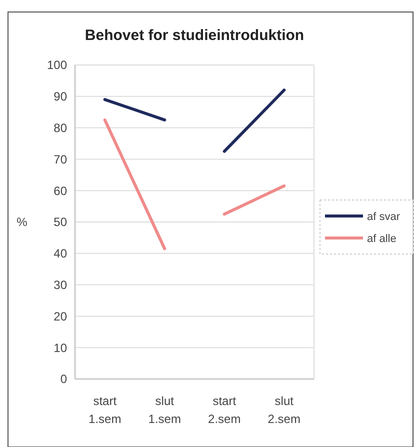 The image size is (414, 447). Describe the element at coordinates (61, 222) in the screenshot. I see `y-tick-label: 50` at that location.